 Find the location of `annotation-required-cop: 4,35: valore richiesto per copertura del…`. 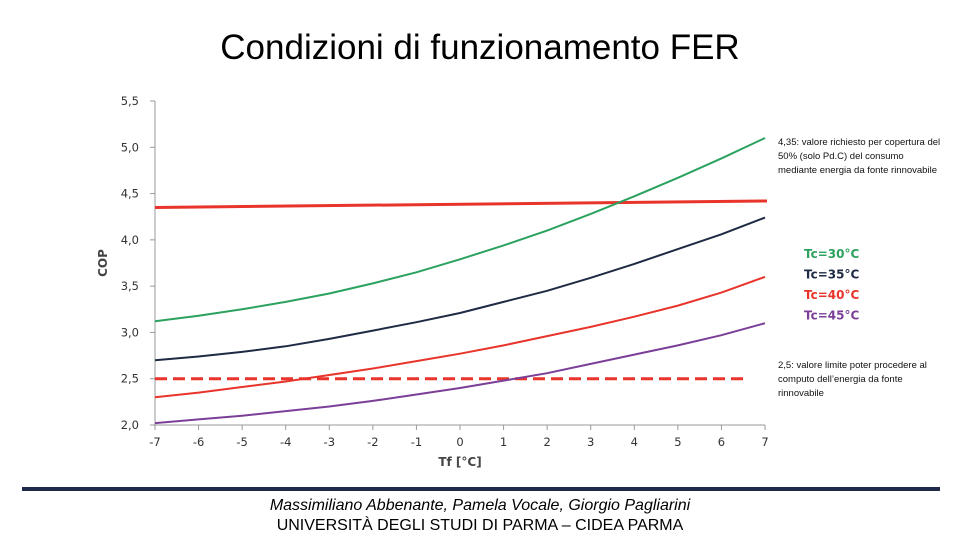

annotation-required-cop: 4,35: valore richiesto per copertura del… is located at coordinates (859, 156).